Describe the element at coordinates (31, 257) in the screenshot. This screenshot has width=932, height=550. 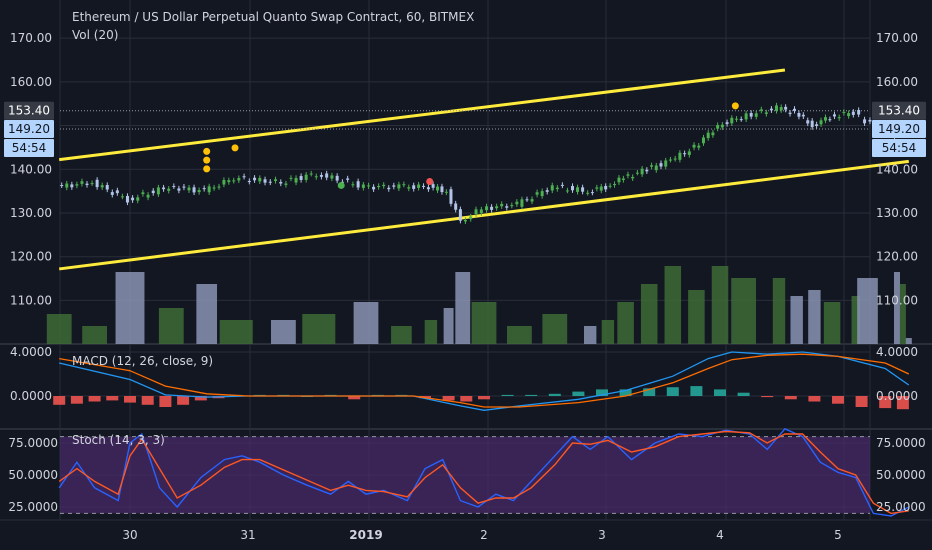
I see `y-tick-left: 120.00` at that location.